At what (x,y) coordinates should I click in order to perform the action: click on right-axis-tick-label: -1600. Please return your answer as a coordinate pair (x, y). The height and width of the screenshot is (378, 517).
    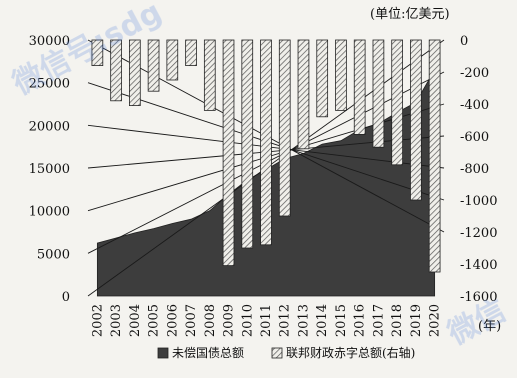
    Looking at the image, I should click on (478, 297).